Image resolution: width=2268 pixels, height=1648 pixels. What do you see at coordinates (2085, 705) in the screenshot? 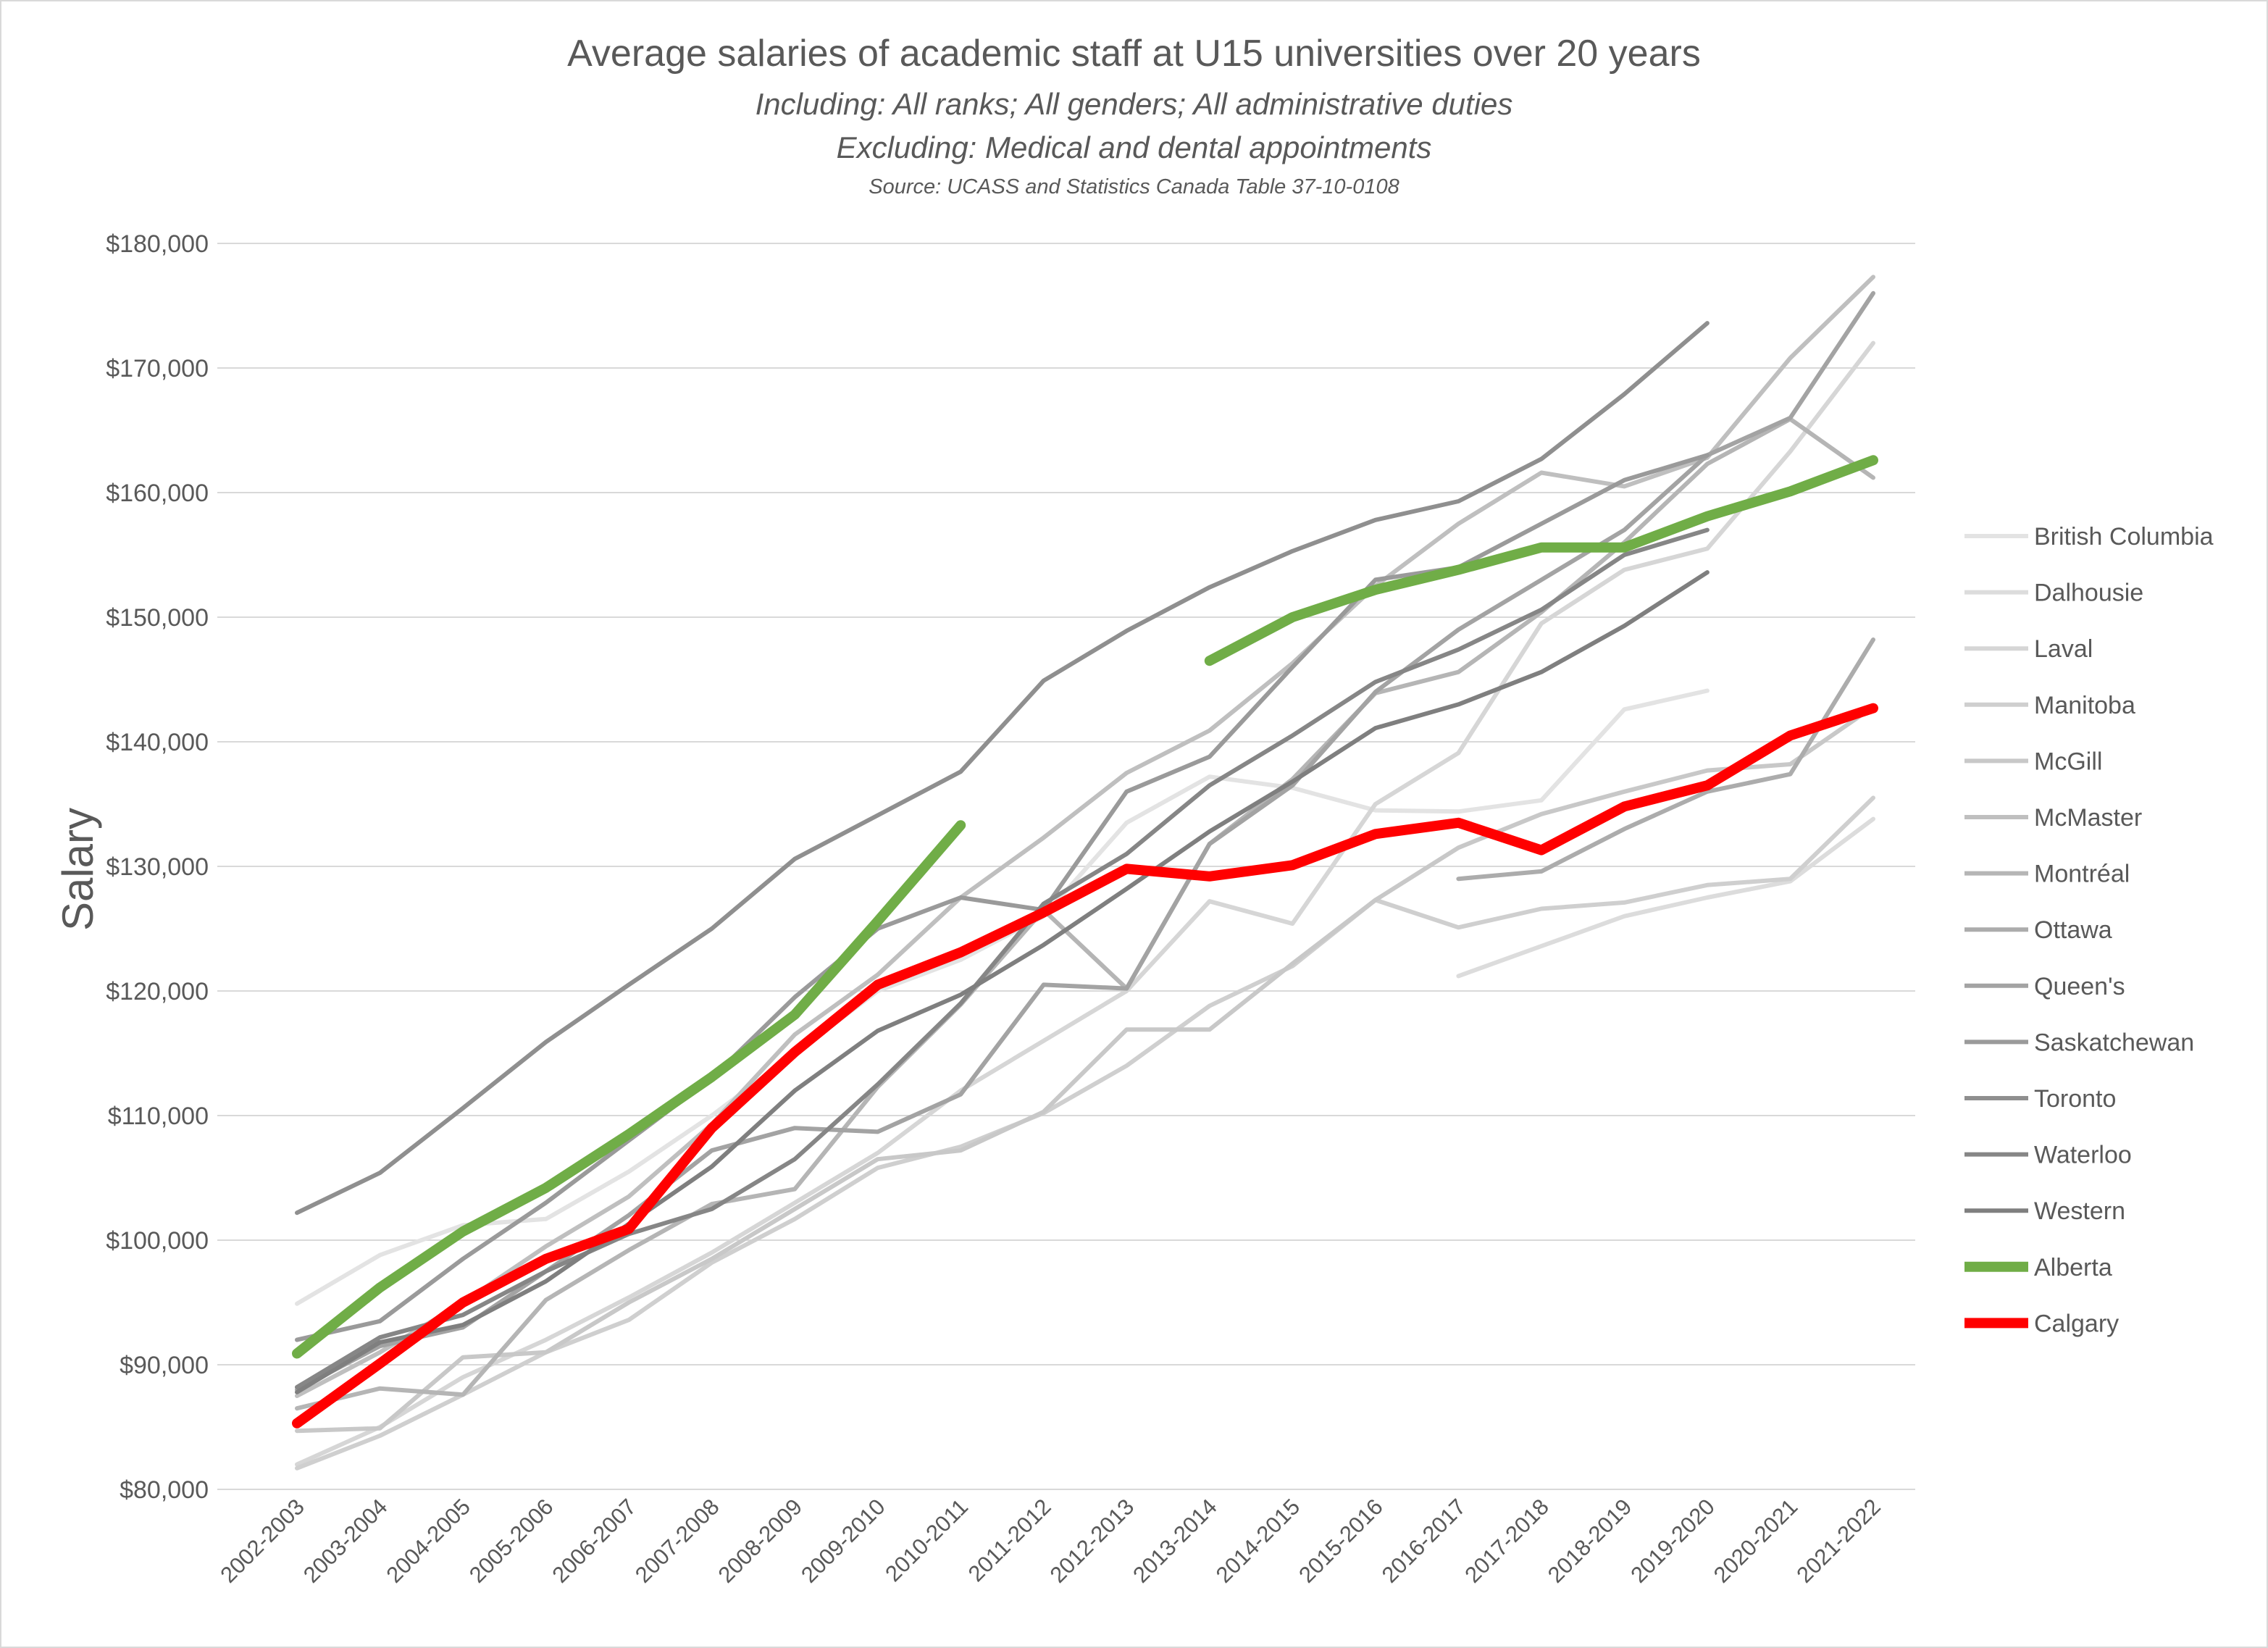
I see `legend-label: Manitoba` at bounding box center [2085, 705].